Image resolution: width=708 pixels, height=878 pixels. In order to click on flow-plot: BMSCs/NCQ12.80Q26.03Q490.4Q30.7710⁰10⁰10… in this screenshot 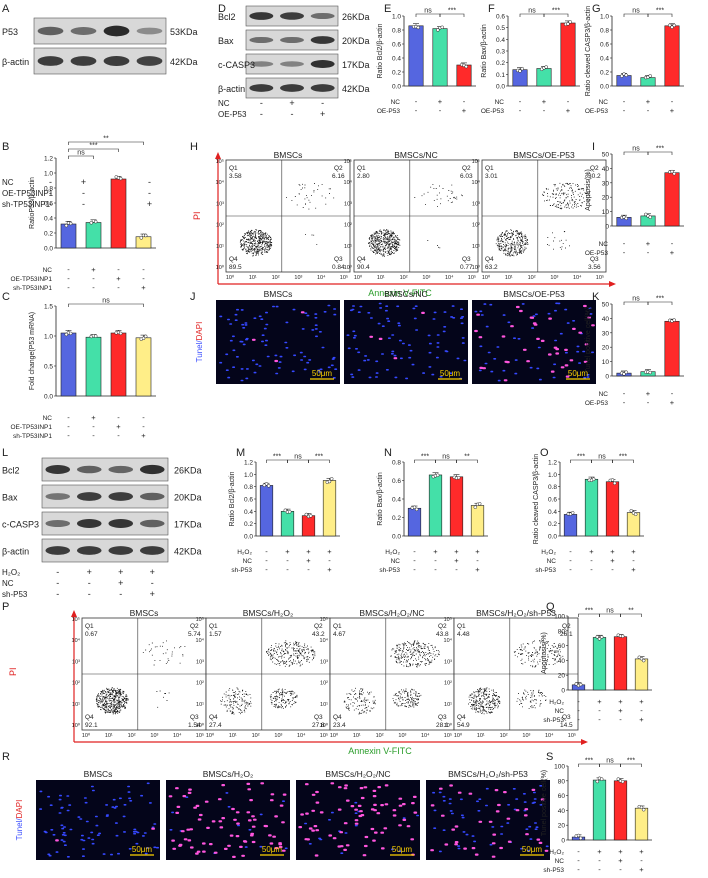, I will do `click(411, 215)`.